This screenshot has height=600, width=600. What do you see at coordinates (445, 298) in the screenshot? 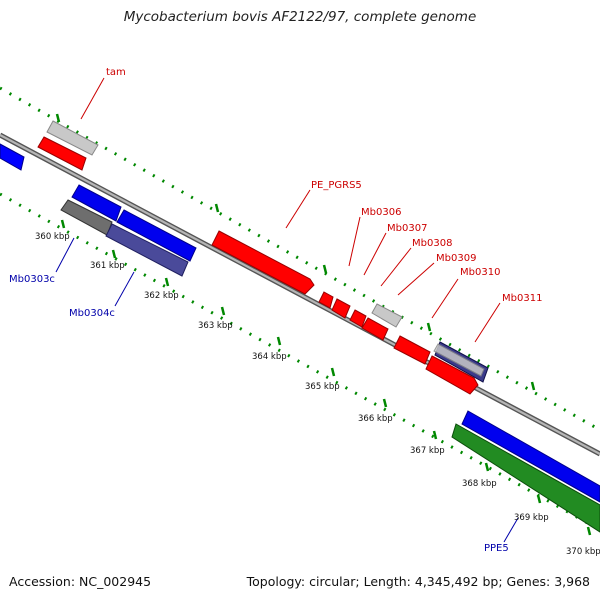
I see `leader-mb0310` at bounding box center [445, 298].